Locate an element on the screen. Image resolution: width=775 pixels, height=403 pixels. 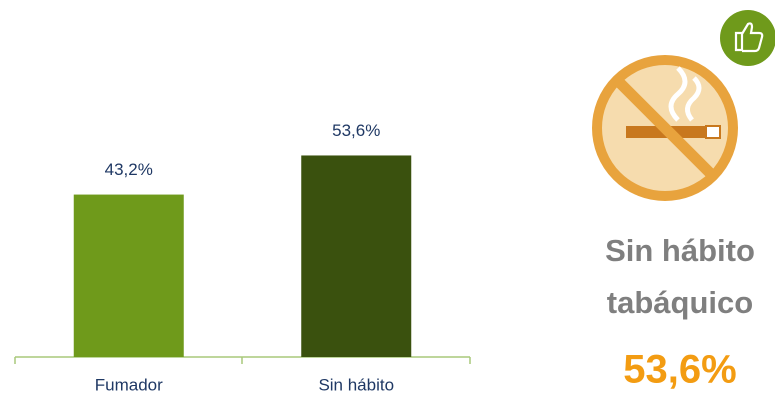
x-tick-label: Fumador is located at coordinates (129, 384).